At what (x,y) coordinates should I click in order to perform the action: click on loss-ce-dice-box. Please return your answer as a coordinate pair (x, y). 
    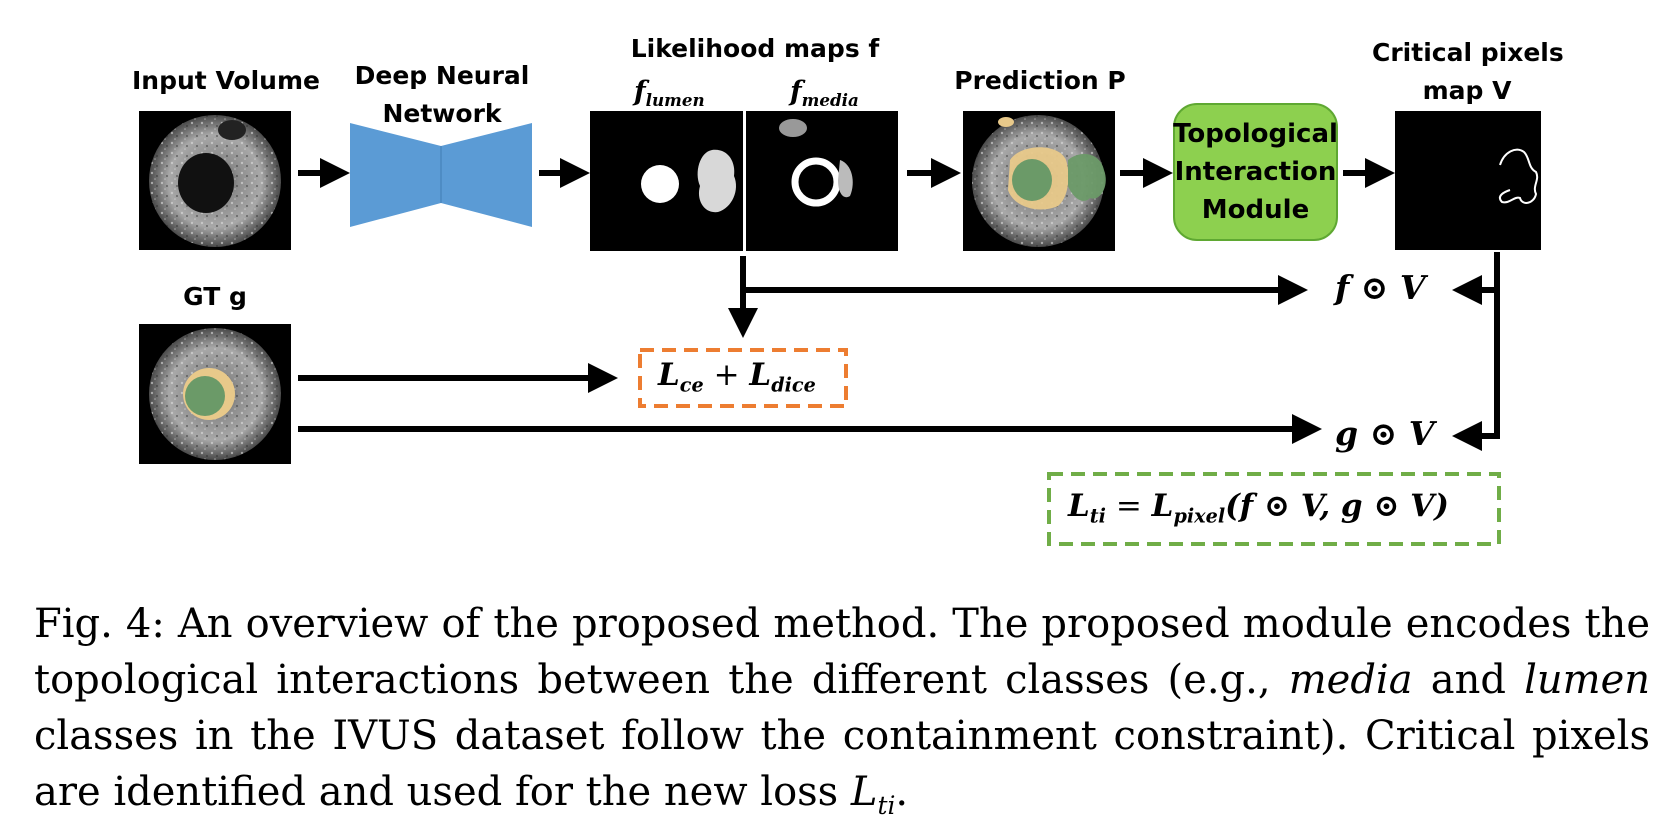
    Looking at the image, I should click on (743, 378).